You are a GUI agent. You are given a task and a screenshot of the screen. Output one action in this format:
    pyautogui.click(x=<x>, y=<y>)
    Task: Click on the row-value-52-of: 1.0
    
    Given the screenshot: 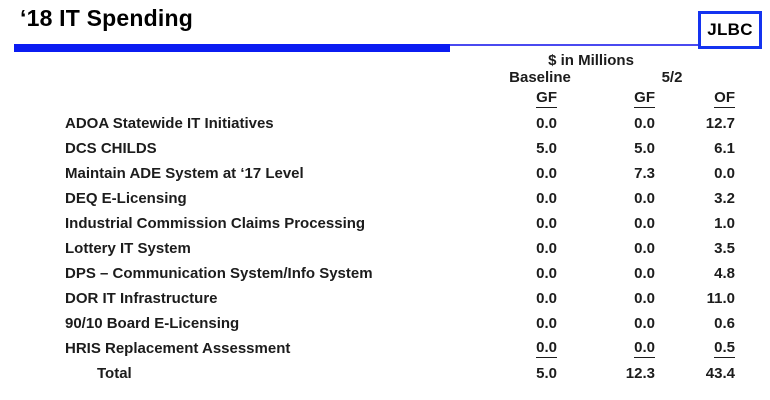 What is the action you would take?
    pyautogui.click(x=724, y=223)
    